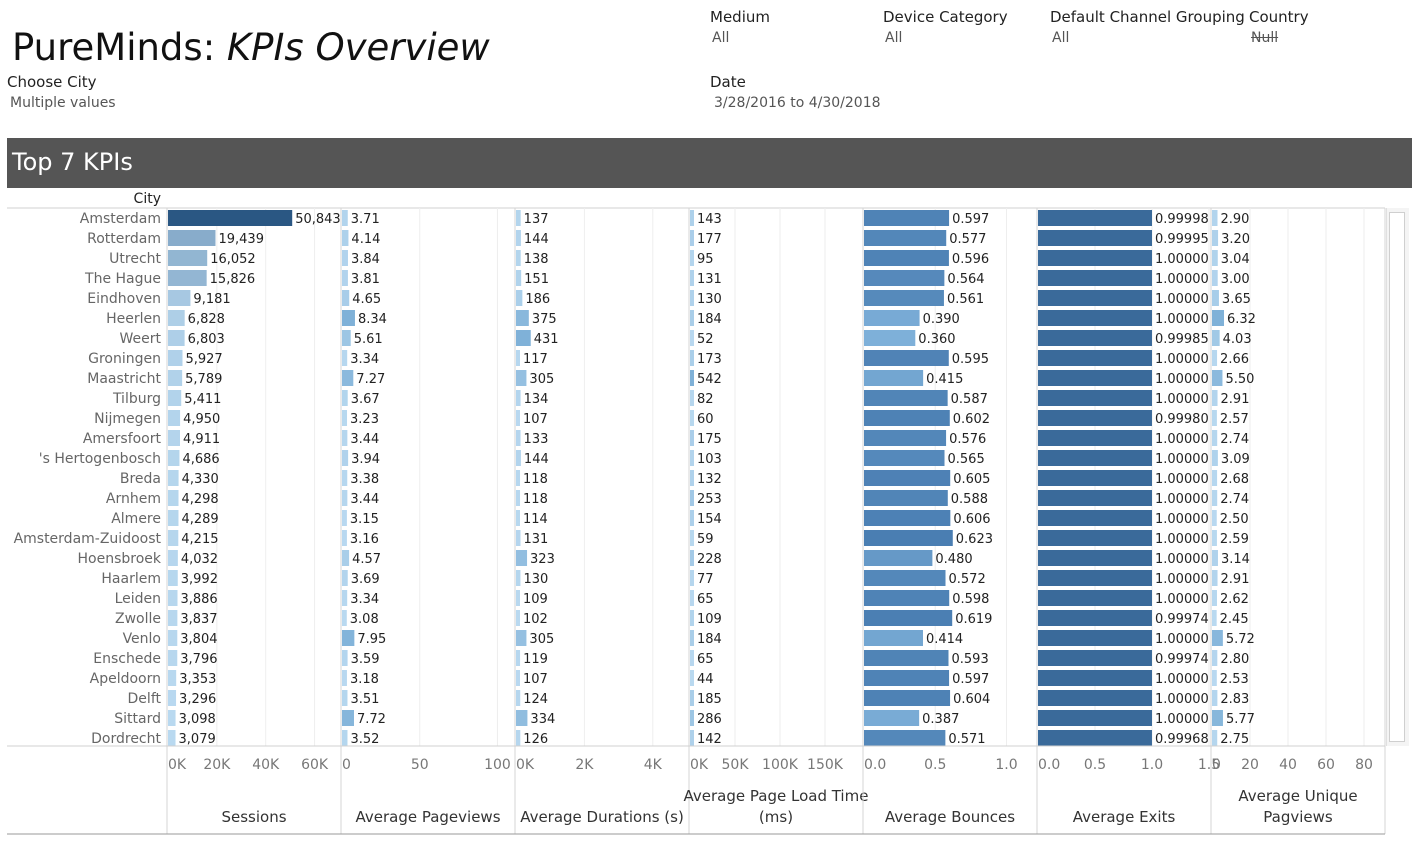 The height and width of the screenshot is (848, 1417). I want to click on value-label: 109, so click(535, 599).